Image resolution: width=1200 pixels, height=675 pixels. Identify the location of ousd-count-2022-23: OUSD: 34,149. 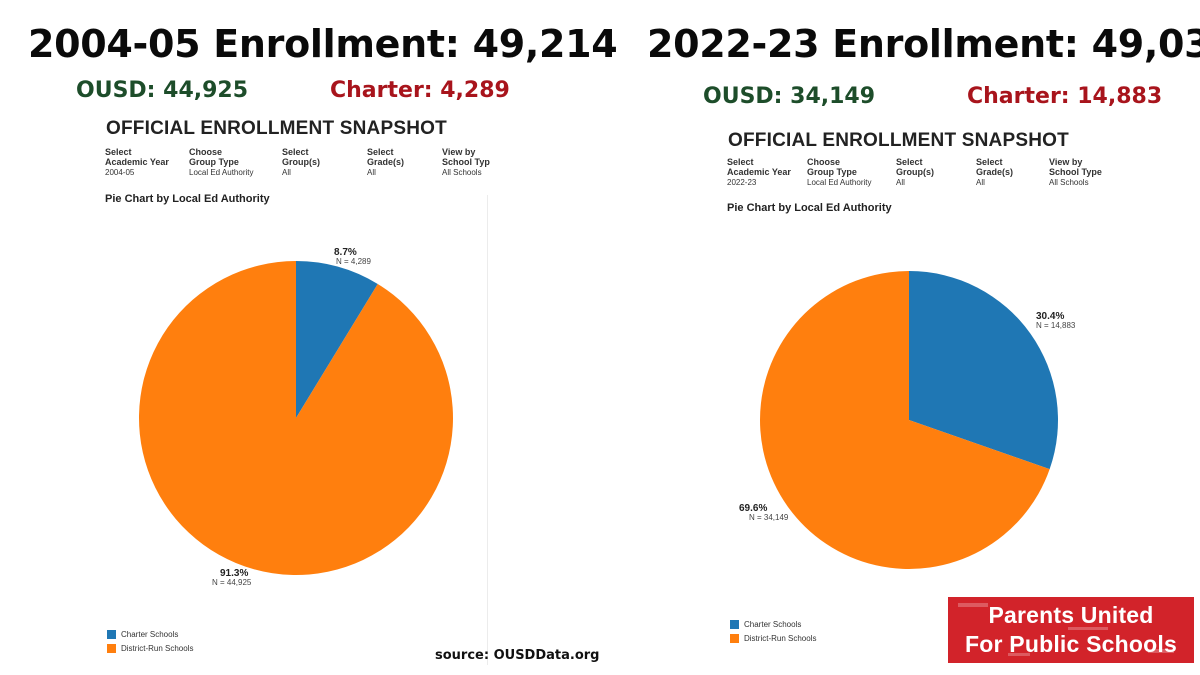
(789, 96).